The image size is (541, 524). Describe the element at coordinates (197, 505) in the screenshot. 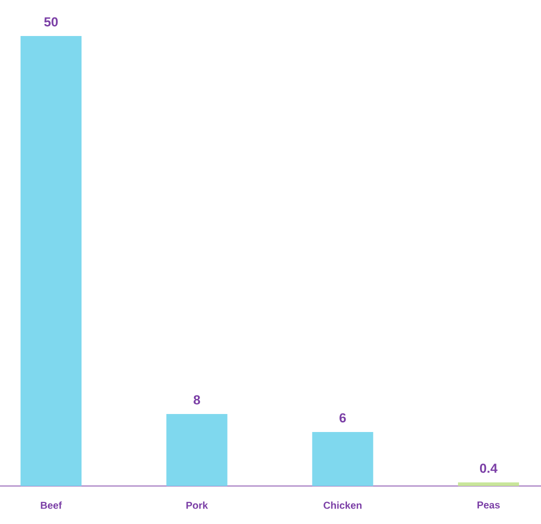

I see `x-tick-label: Pork` at that location.